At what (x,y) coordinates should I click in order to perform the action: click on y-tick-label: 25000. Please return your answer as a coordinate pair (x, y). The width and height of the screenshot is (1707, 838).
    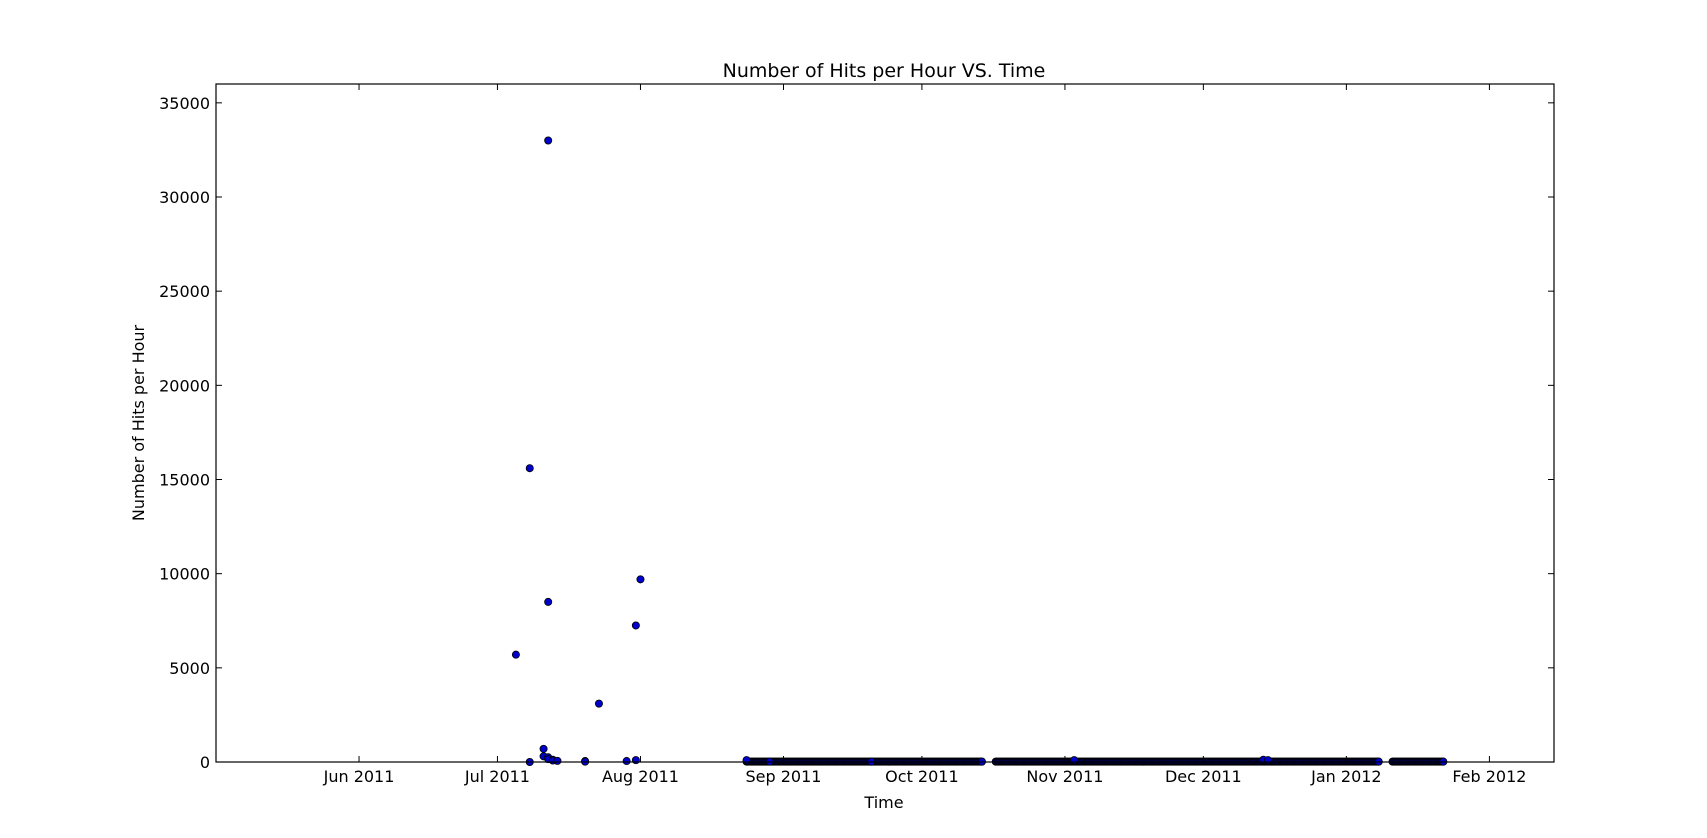
    Looking at the image, I should click on (184, 291).